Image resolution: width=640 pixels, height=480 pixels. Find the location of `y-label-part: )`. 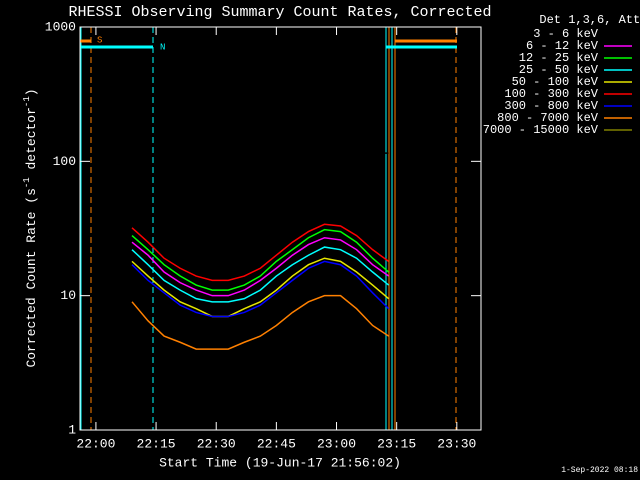

y-label-part: ) is located at coordinates (31, 92).